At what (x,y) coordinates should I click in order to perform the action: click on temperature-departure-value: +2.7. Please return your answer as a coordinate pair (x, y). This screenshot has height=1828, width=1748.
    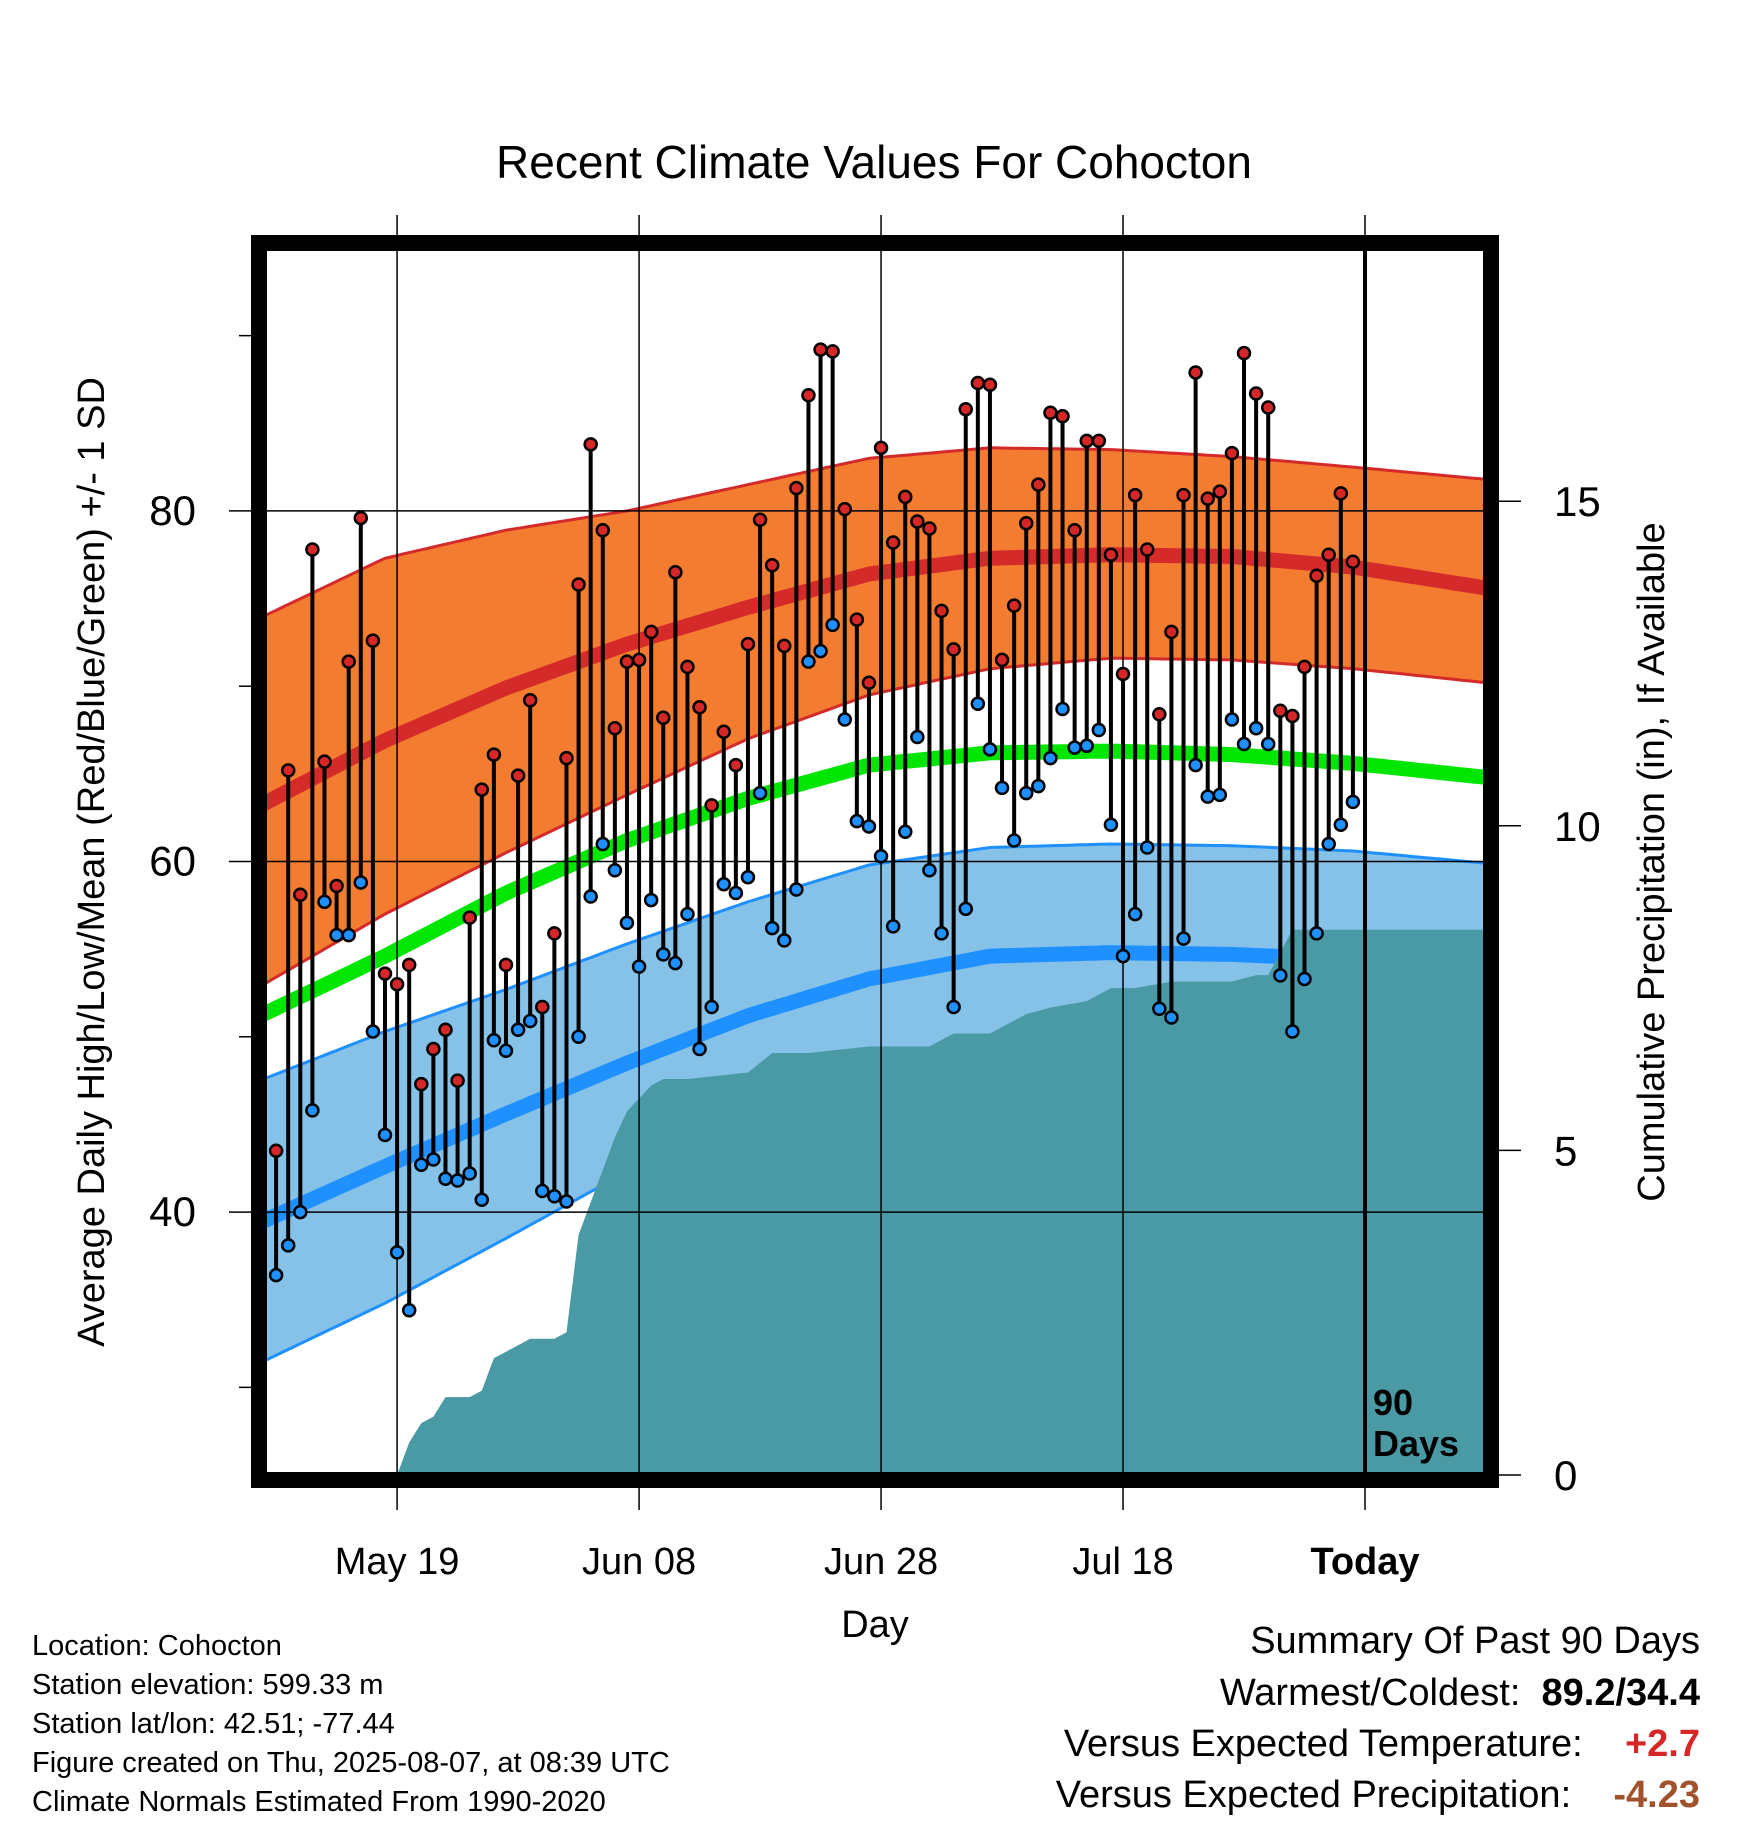
    Looking at the image, I should click on (1662, 1744).